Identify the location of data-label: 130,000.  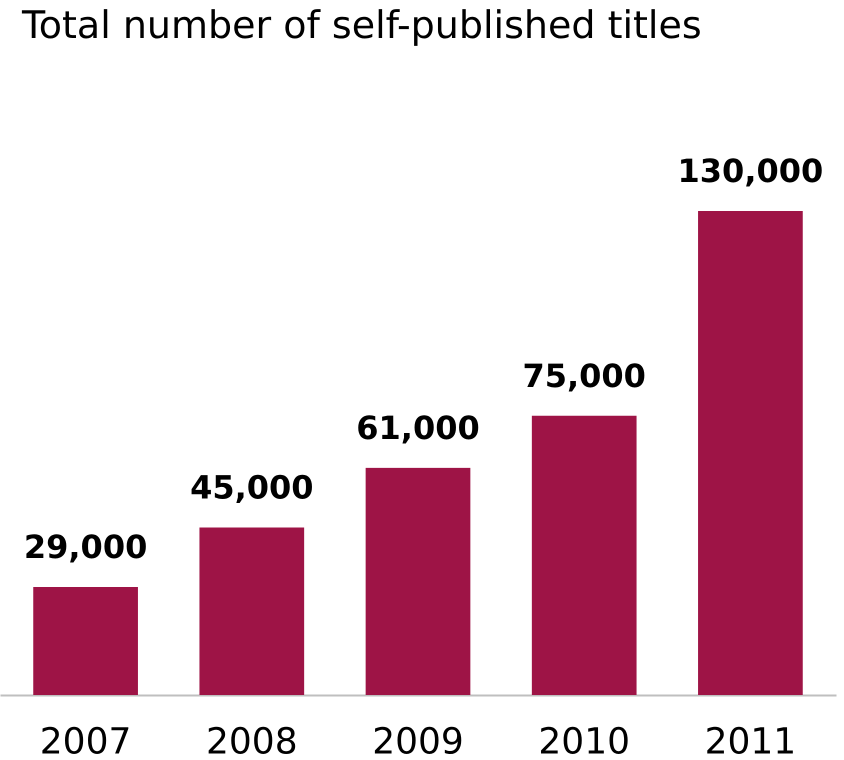
(751, 171).